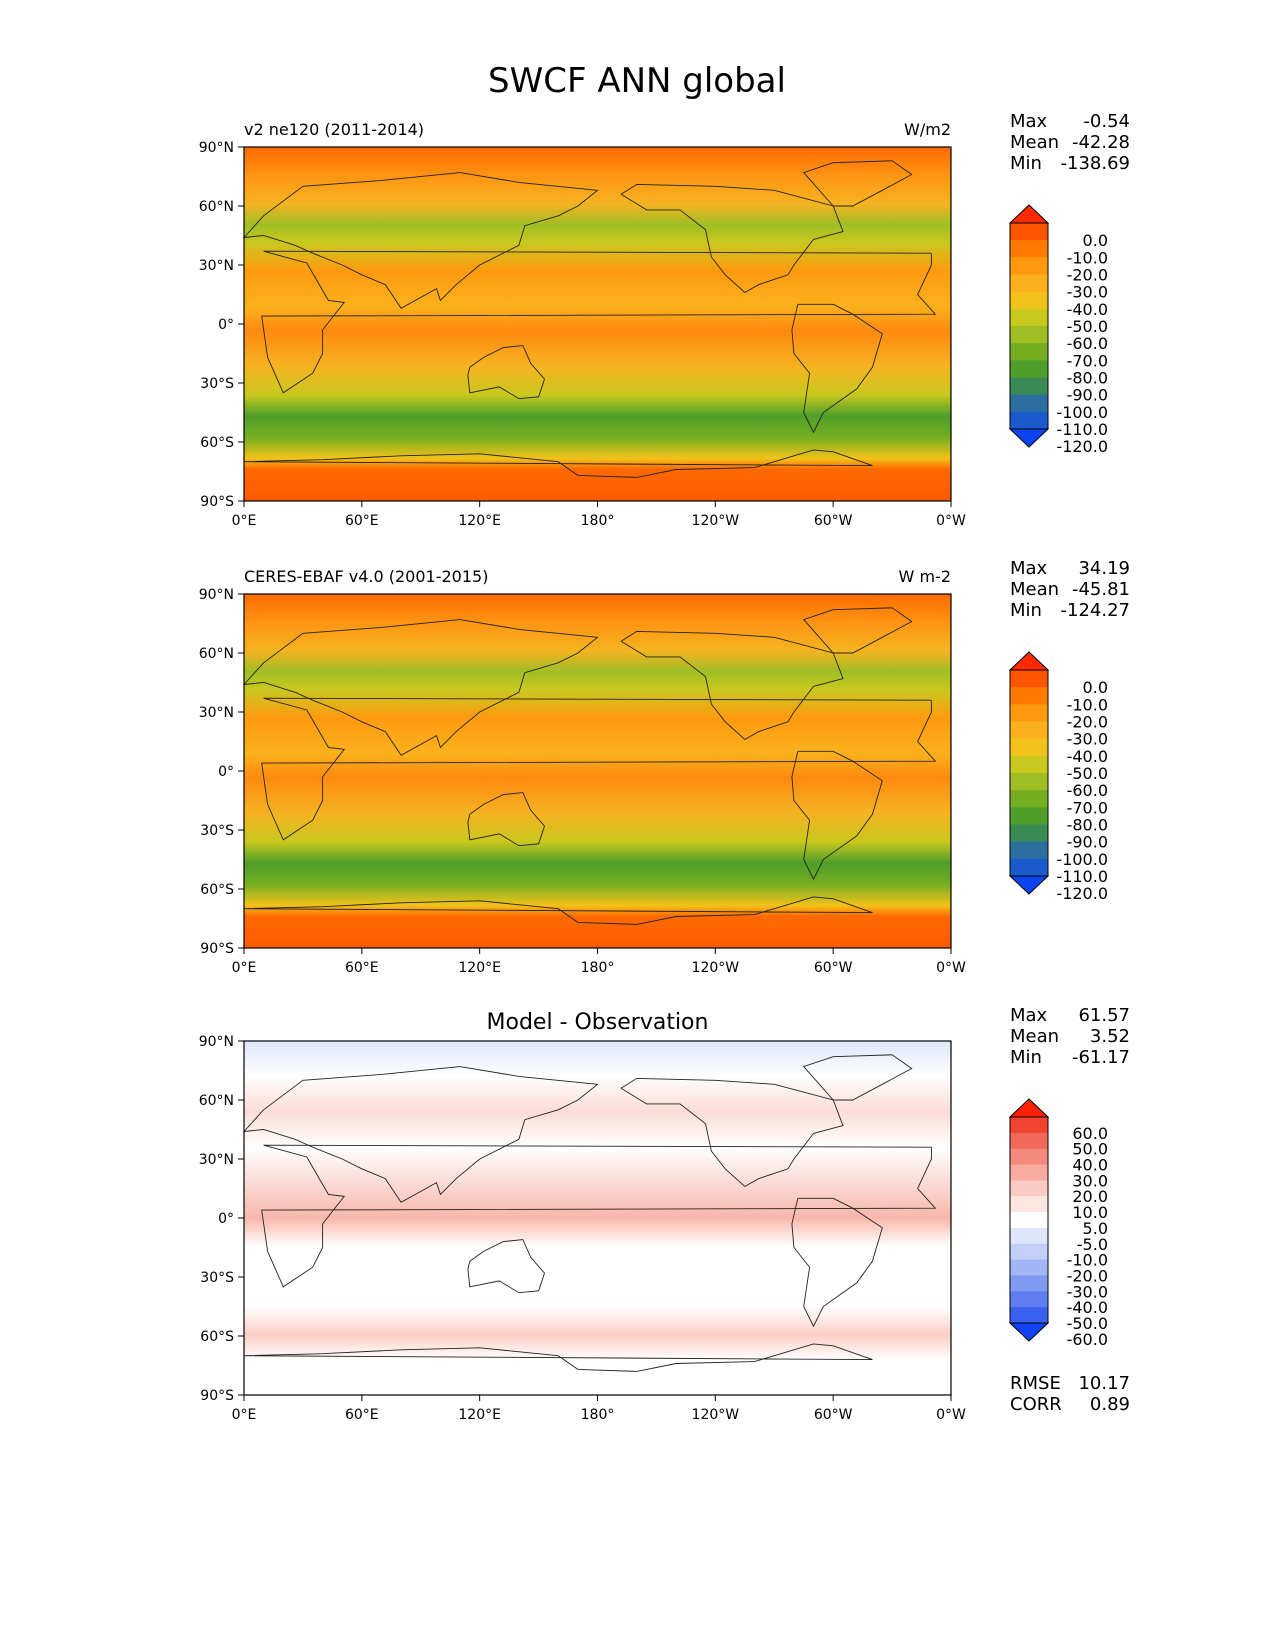 This screenshot has width=1275, height=1650. I want to click on map-field, so click(597, 771).